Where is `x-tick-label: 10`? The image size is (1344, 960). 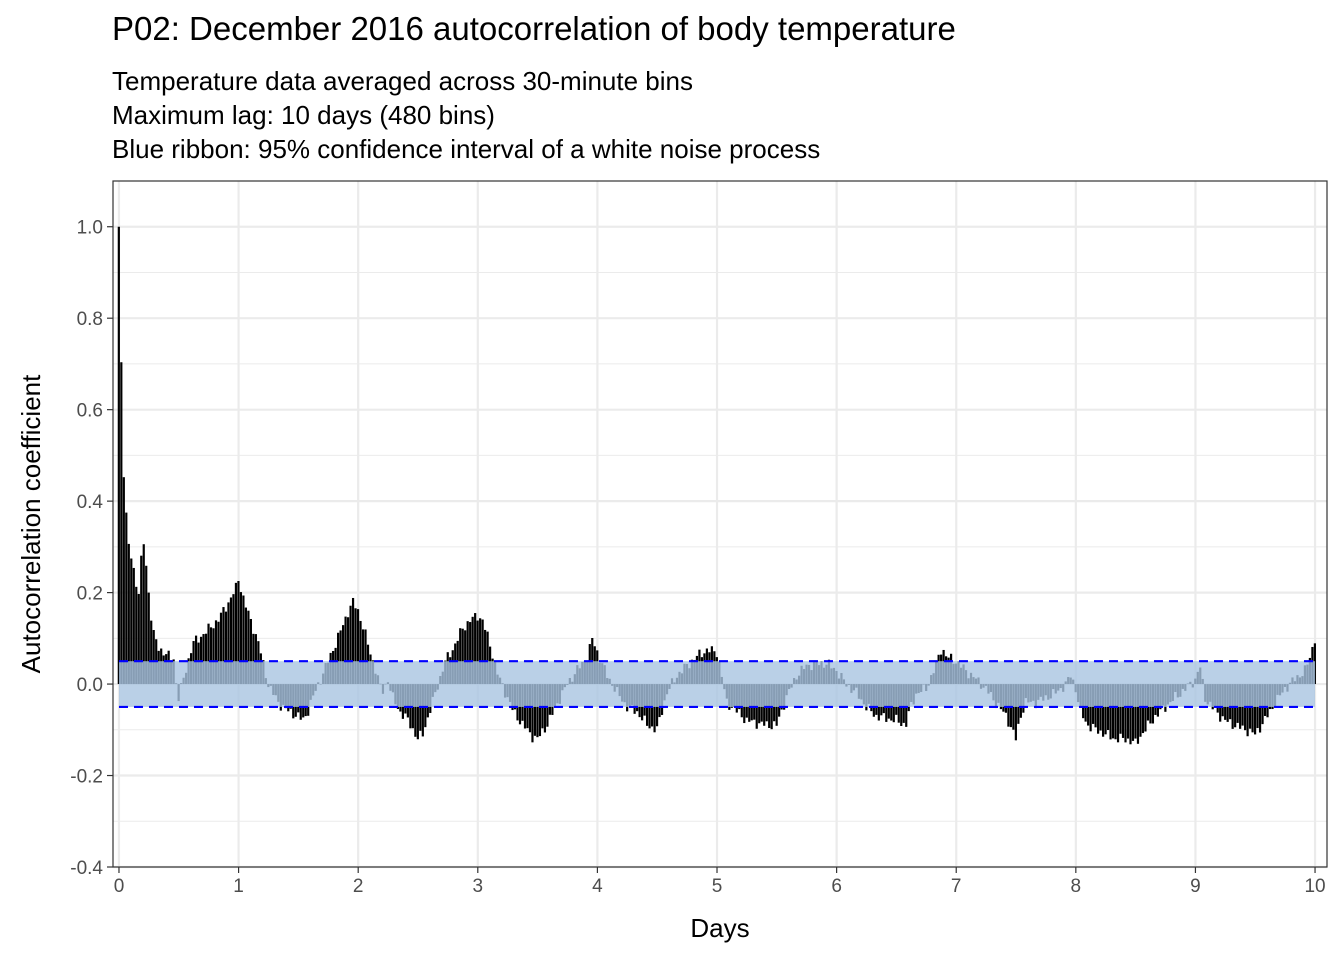 x-tick-label: 10 is located at coordinates (1314, 886).